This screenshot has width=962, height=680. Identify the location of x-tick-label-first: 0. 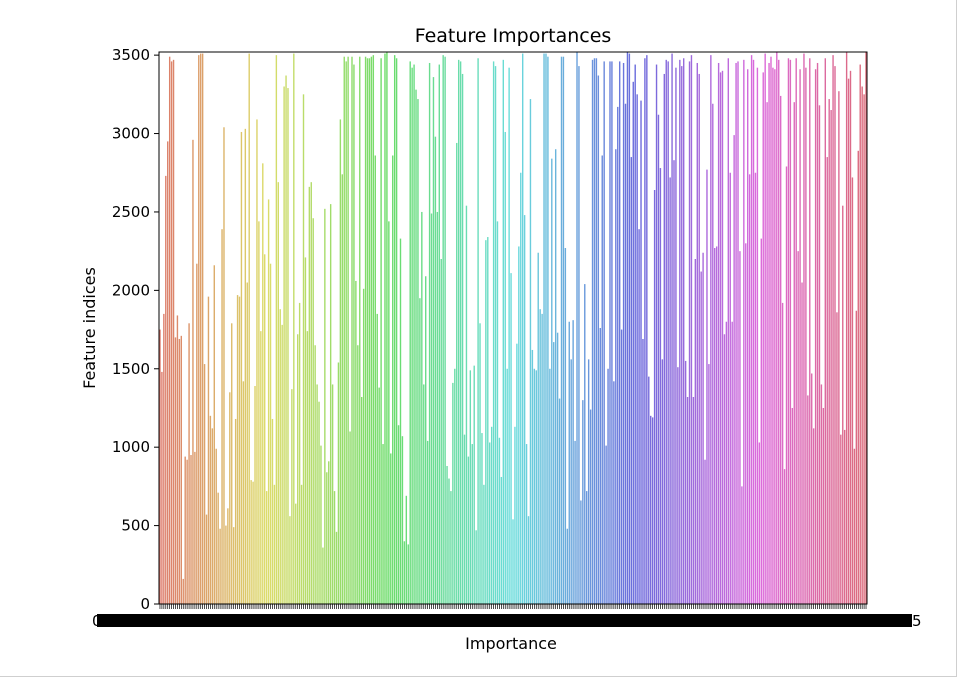
(97, 621).